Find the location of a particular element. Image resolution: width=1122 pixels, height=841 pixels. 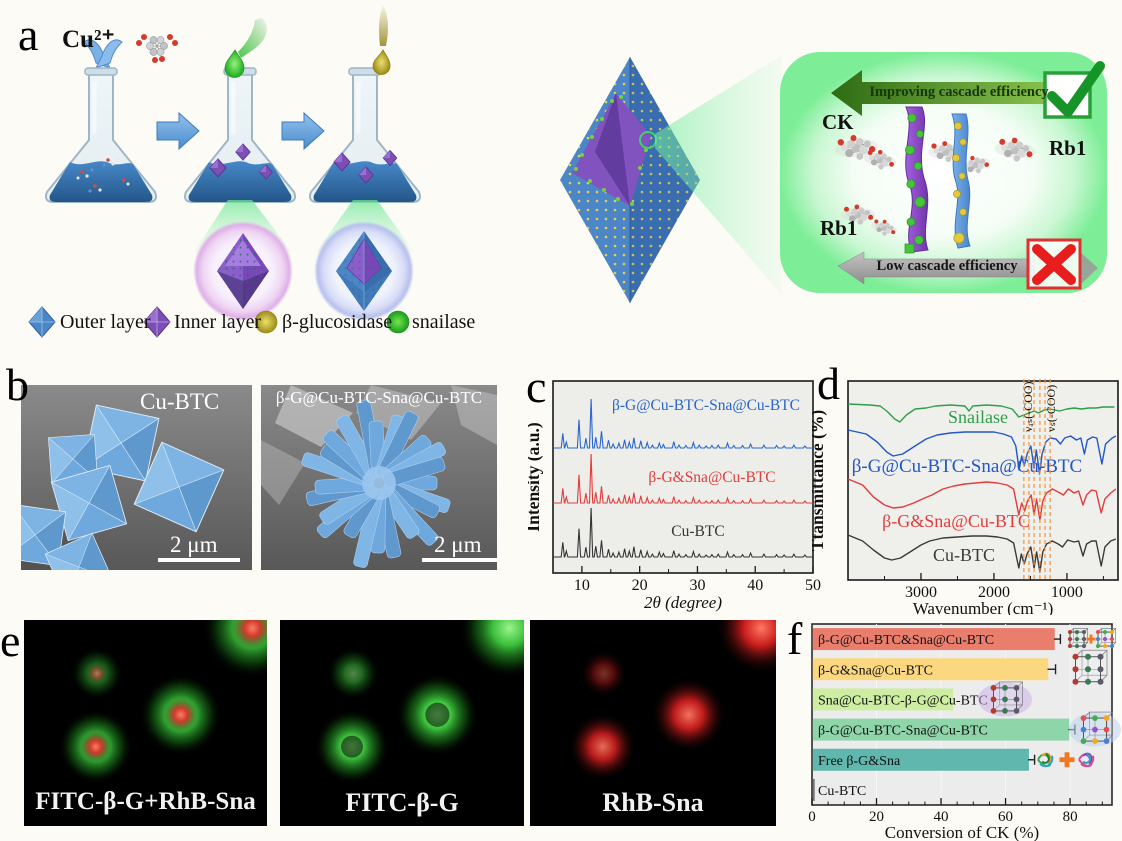

xrd-tick-label: 40 is located at coordinates (755, 585).